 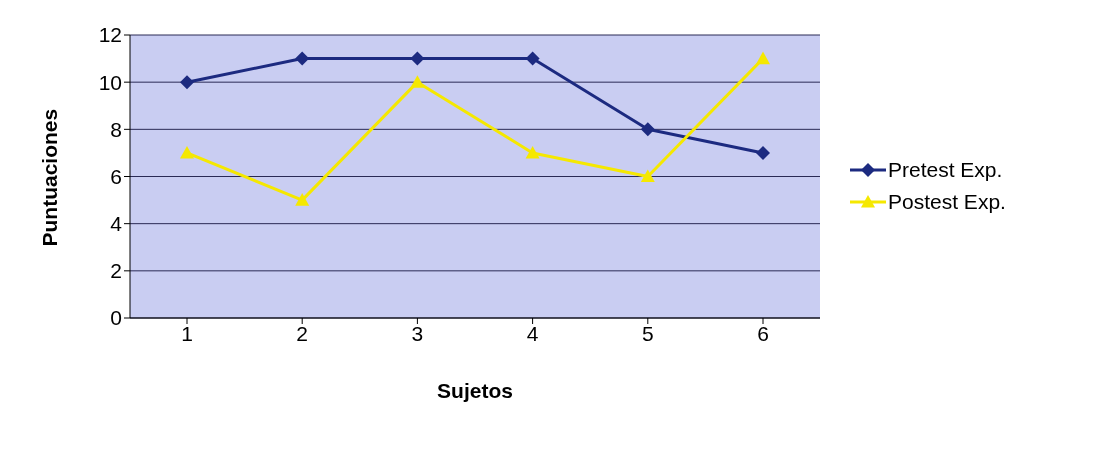 What do you see at coordinates (647, 333) in the screenshot?
I see `x-tick-label: 5` at bounding box center [647, 333].